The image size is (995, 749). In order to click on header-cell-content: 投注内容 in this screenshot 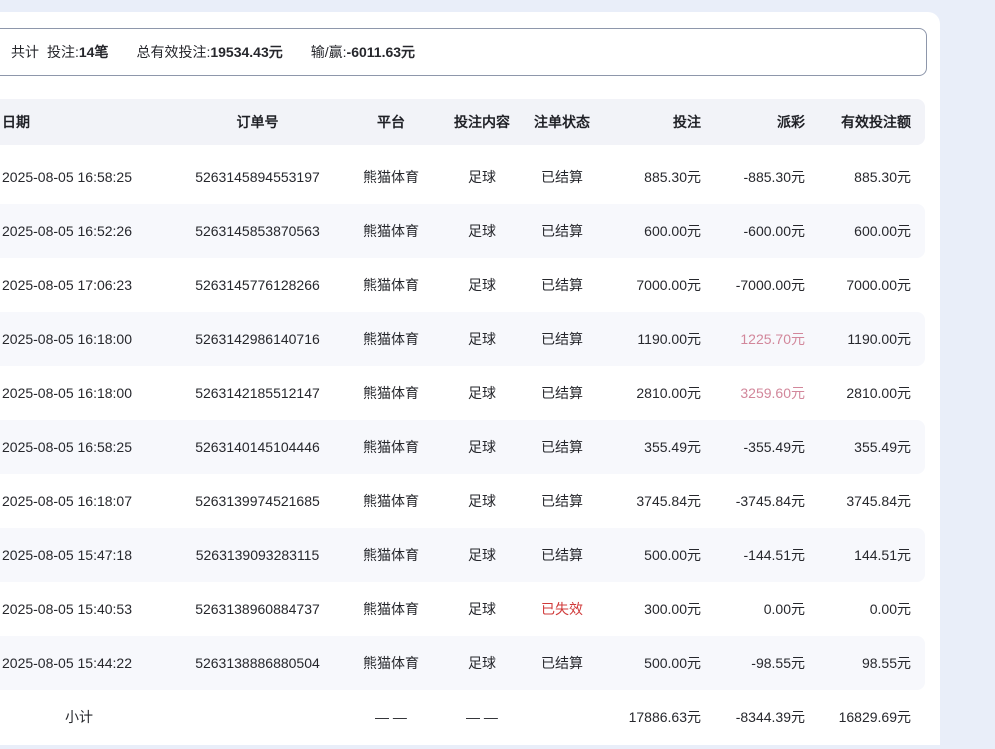, I will do `click(482, 122)`.